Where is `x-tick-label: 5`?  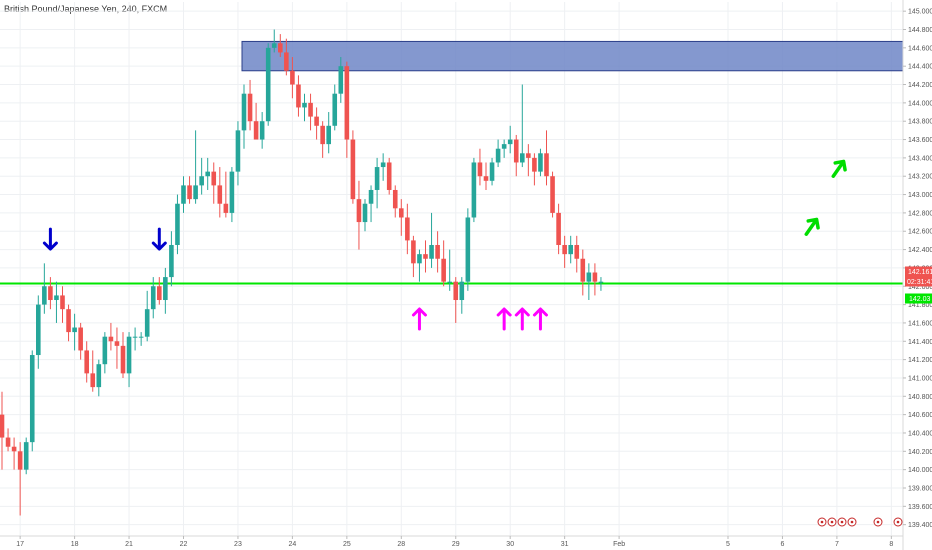 x-tick-label: 5 is located at coordinates (728, 544).